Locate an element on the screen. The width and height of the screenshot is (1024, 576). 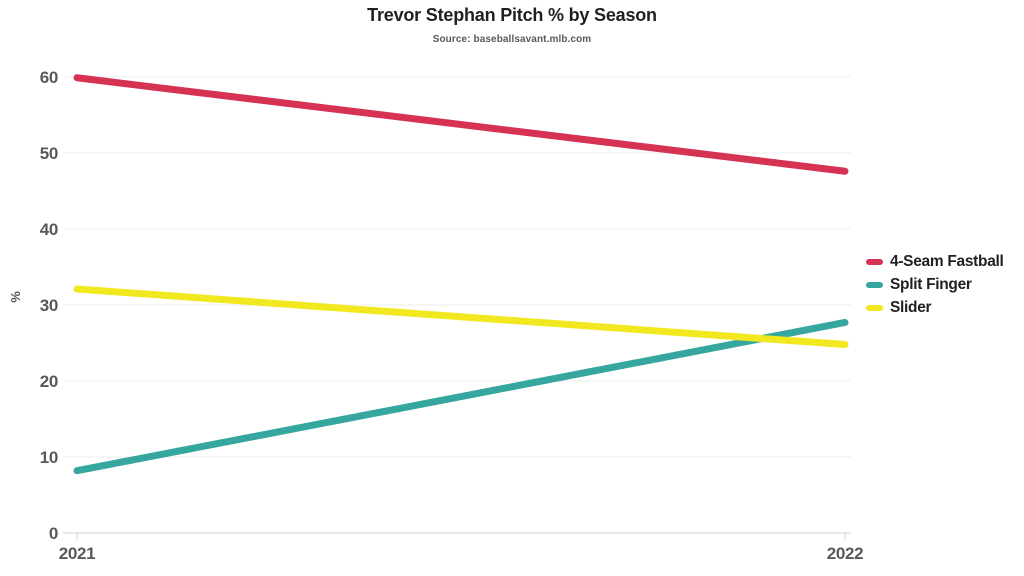
y-tick-label-30: 30 is located at coordinates (49, 305).